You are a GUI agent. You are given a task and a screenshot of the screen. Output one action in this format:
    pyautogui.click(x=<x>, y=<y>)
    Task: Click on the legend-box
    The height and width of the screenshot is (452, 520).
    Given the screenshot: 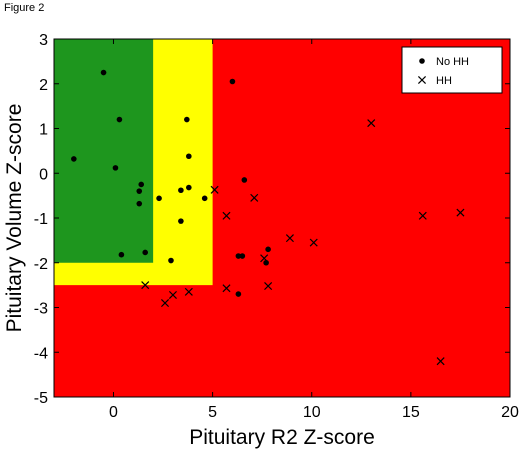 What is the action you would take?
    pyautogui.click(x=452, y=70)
    